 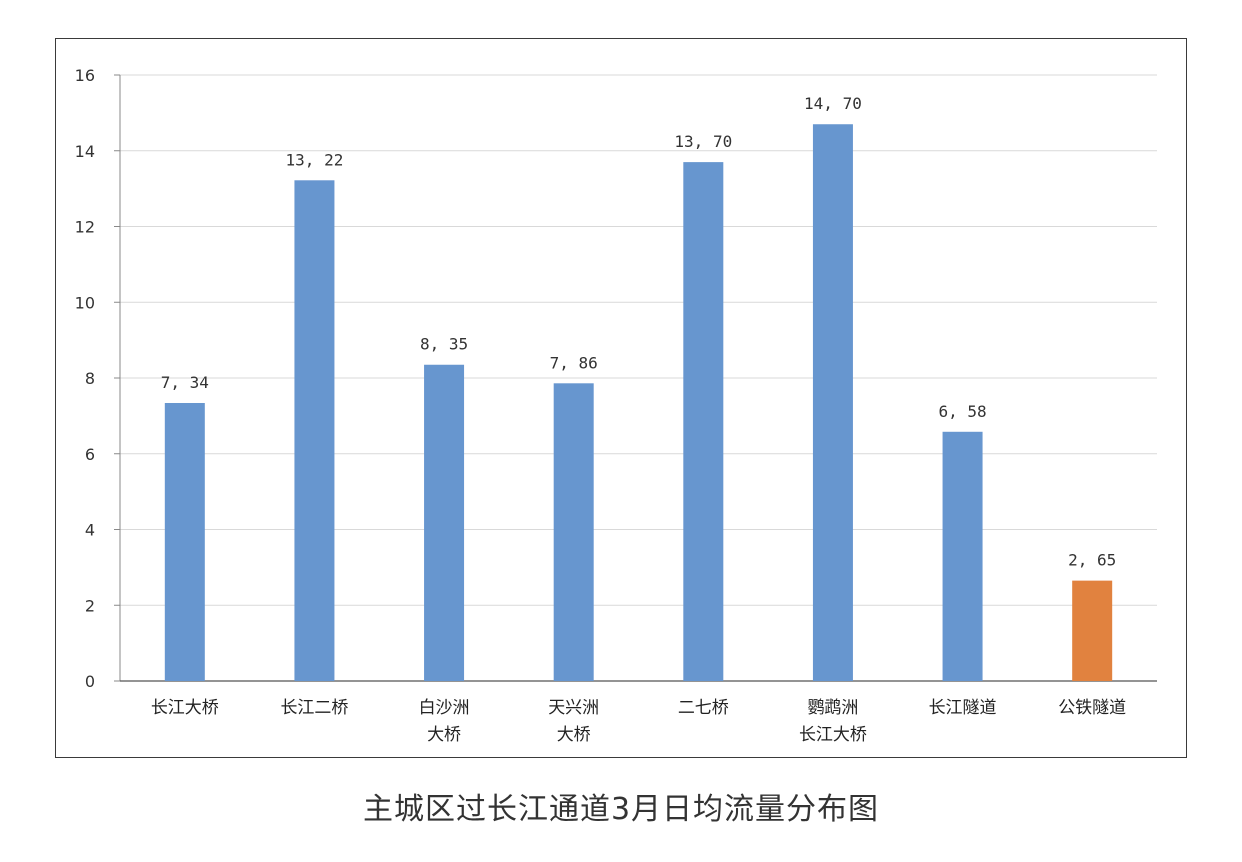 I want to click on data-label: 7, 34, so click(x=185, y=382).